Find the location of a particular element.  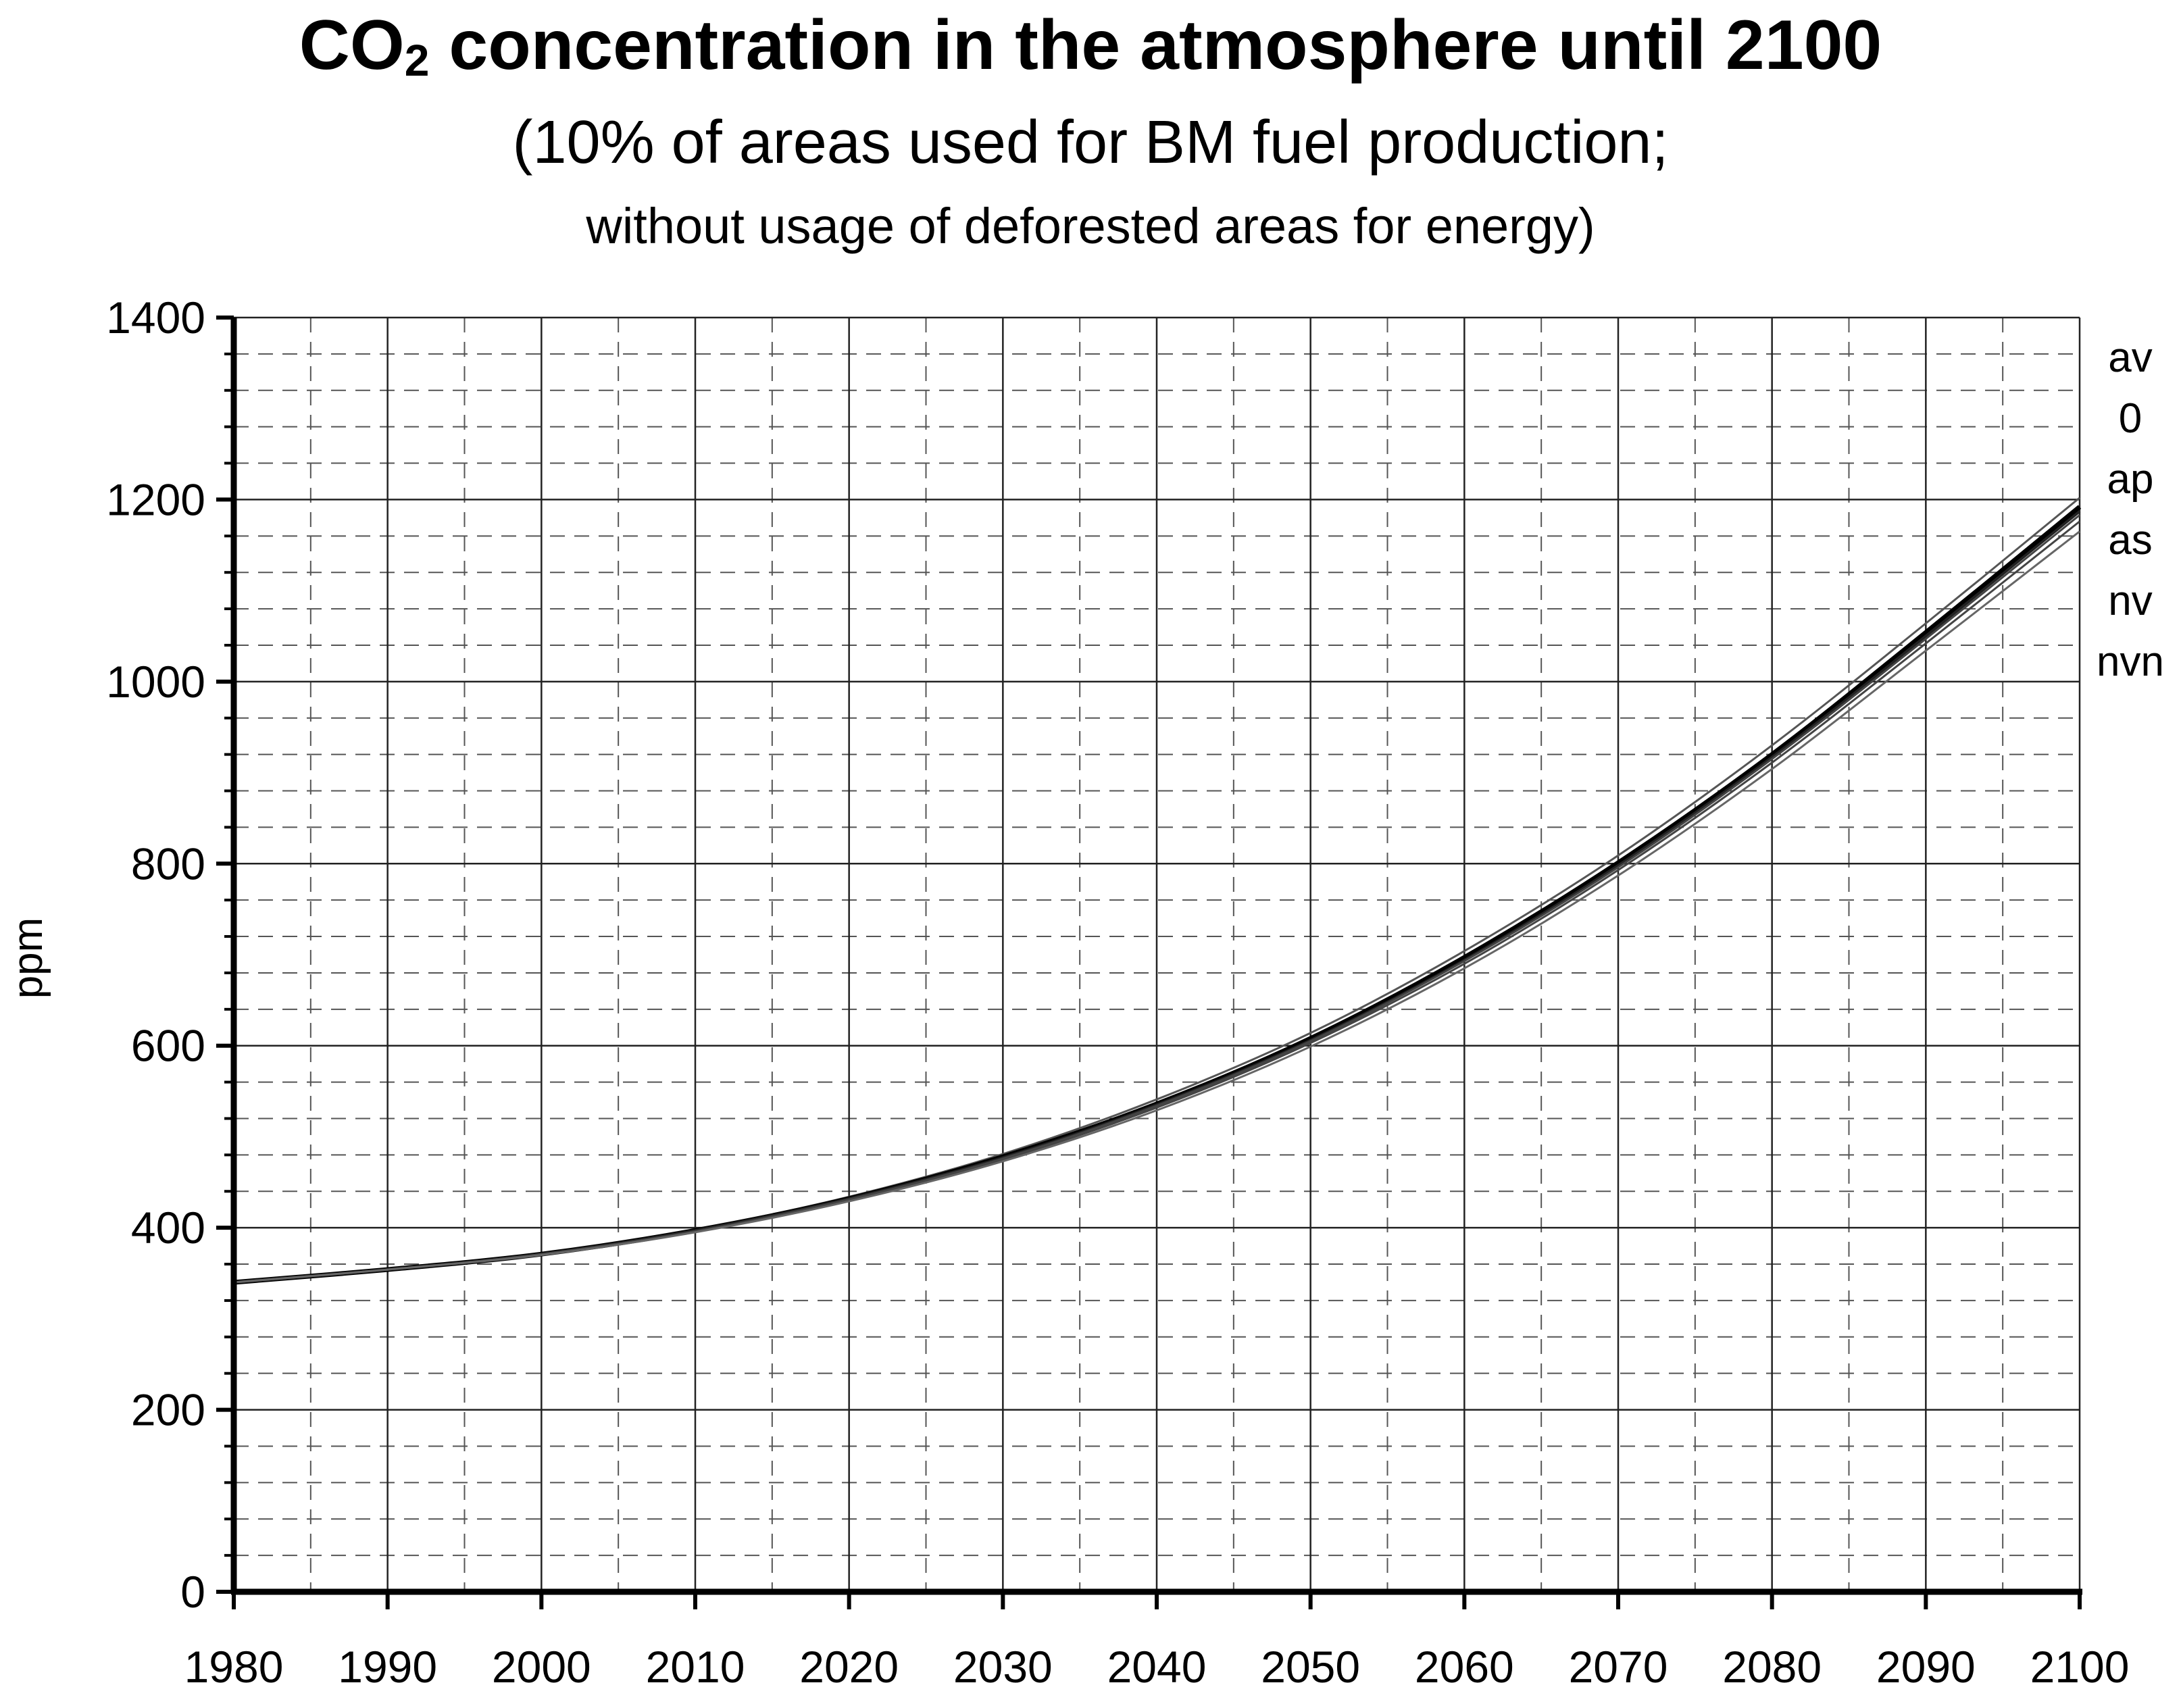

x-tick-label: 2100 is located at coordinates (2080, 1667).